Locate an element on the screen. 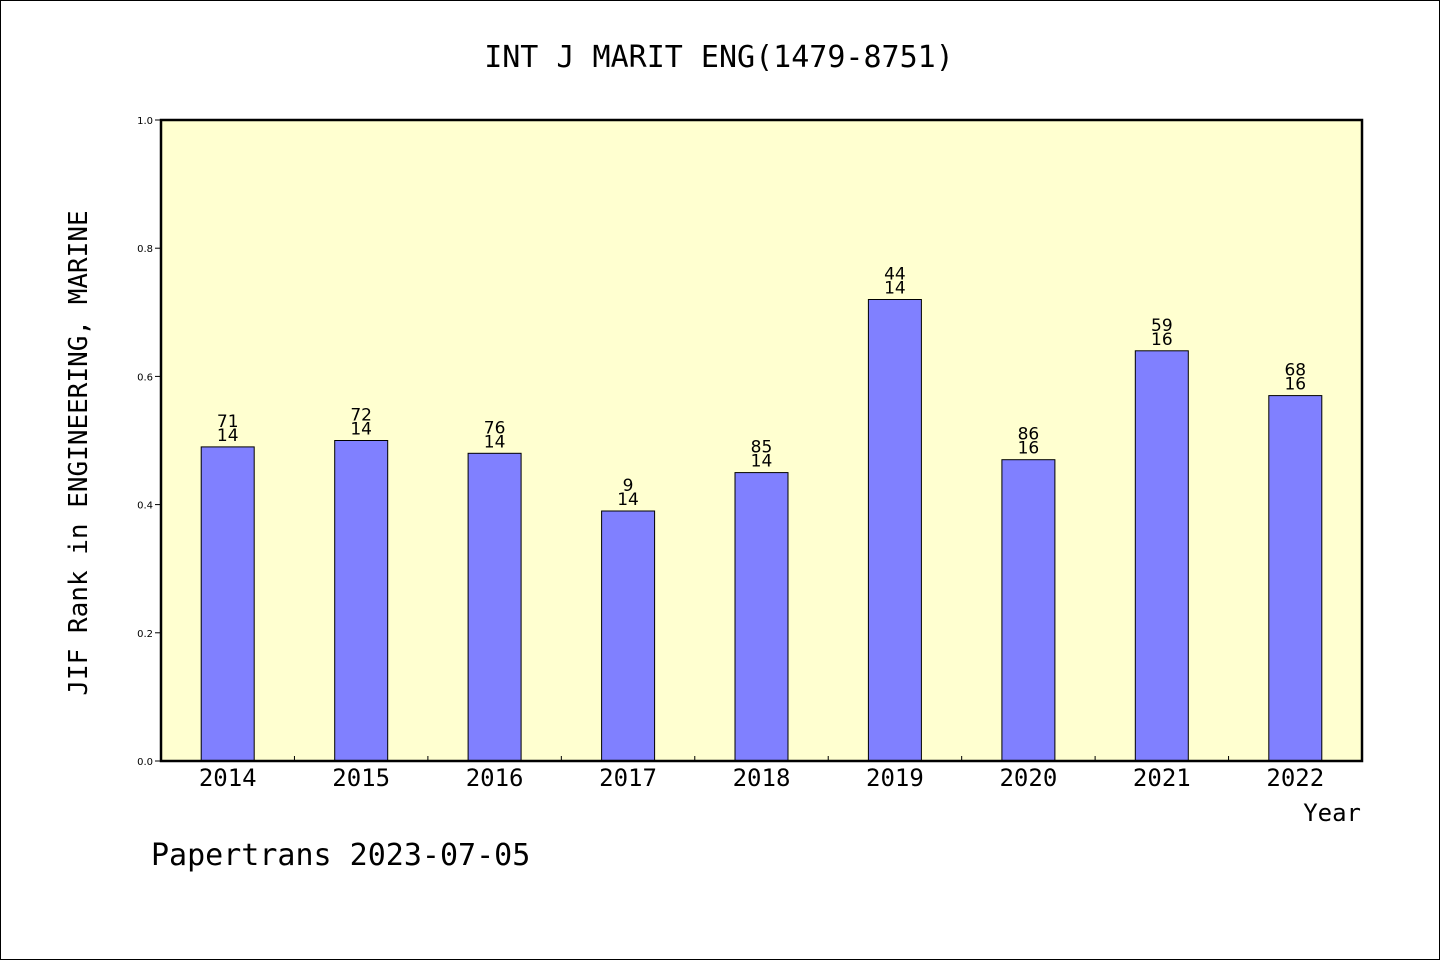  y-tick-label: 0.2 is located at coordinates (145, 634).